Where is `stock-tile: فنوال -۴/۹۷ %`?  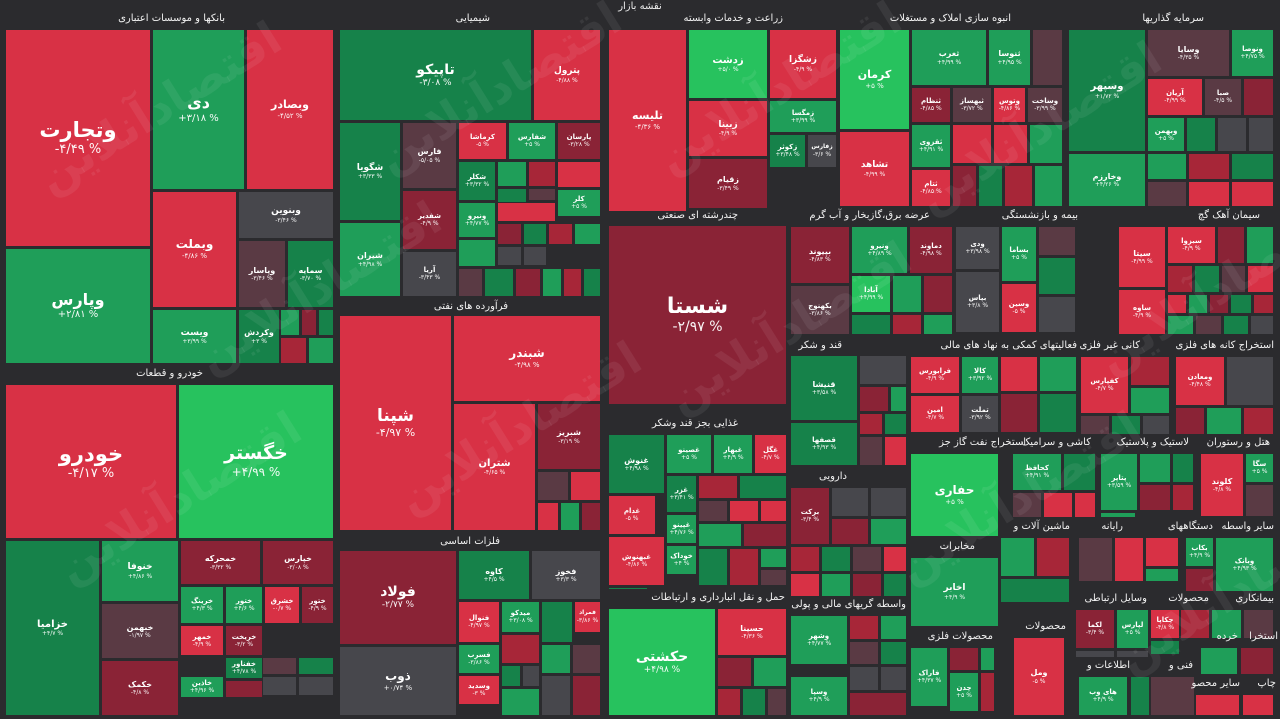
stock-tile: فنوال -۴/۹۷ % is located at coordinates (479, 622).